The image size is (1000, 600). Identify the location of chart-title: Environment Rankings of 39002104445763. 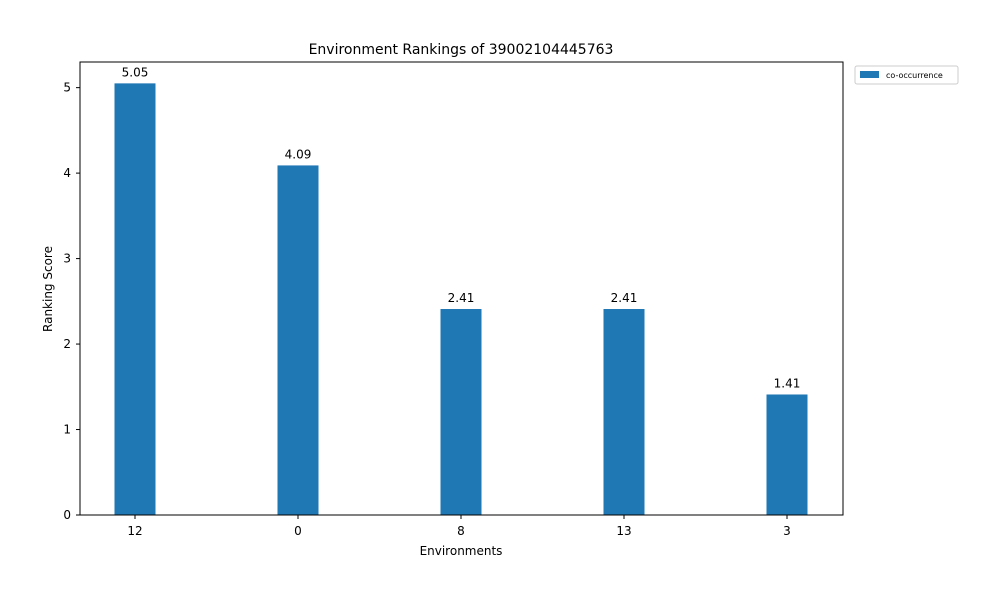
(461, 50).